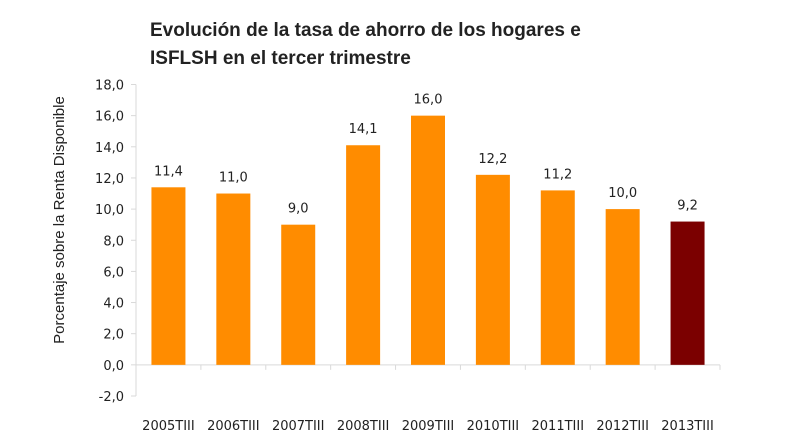 Image resolution: width=800 pixels, height=448 pixels. I want to click on y-tick-label: 18,0, so click(109, 86).